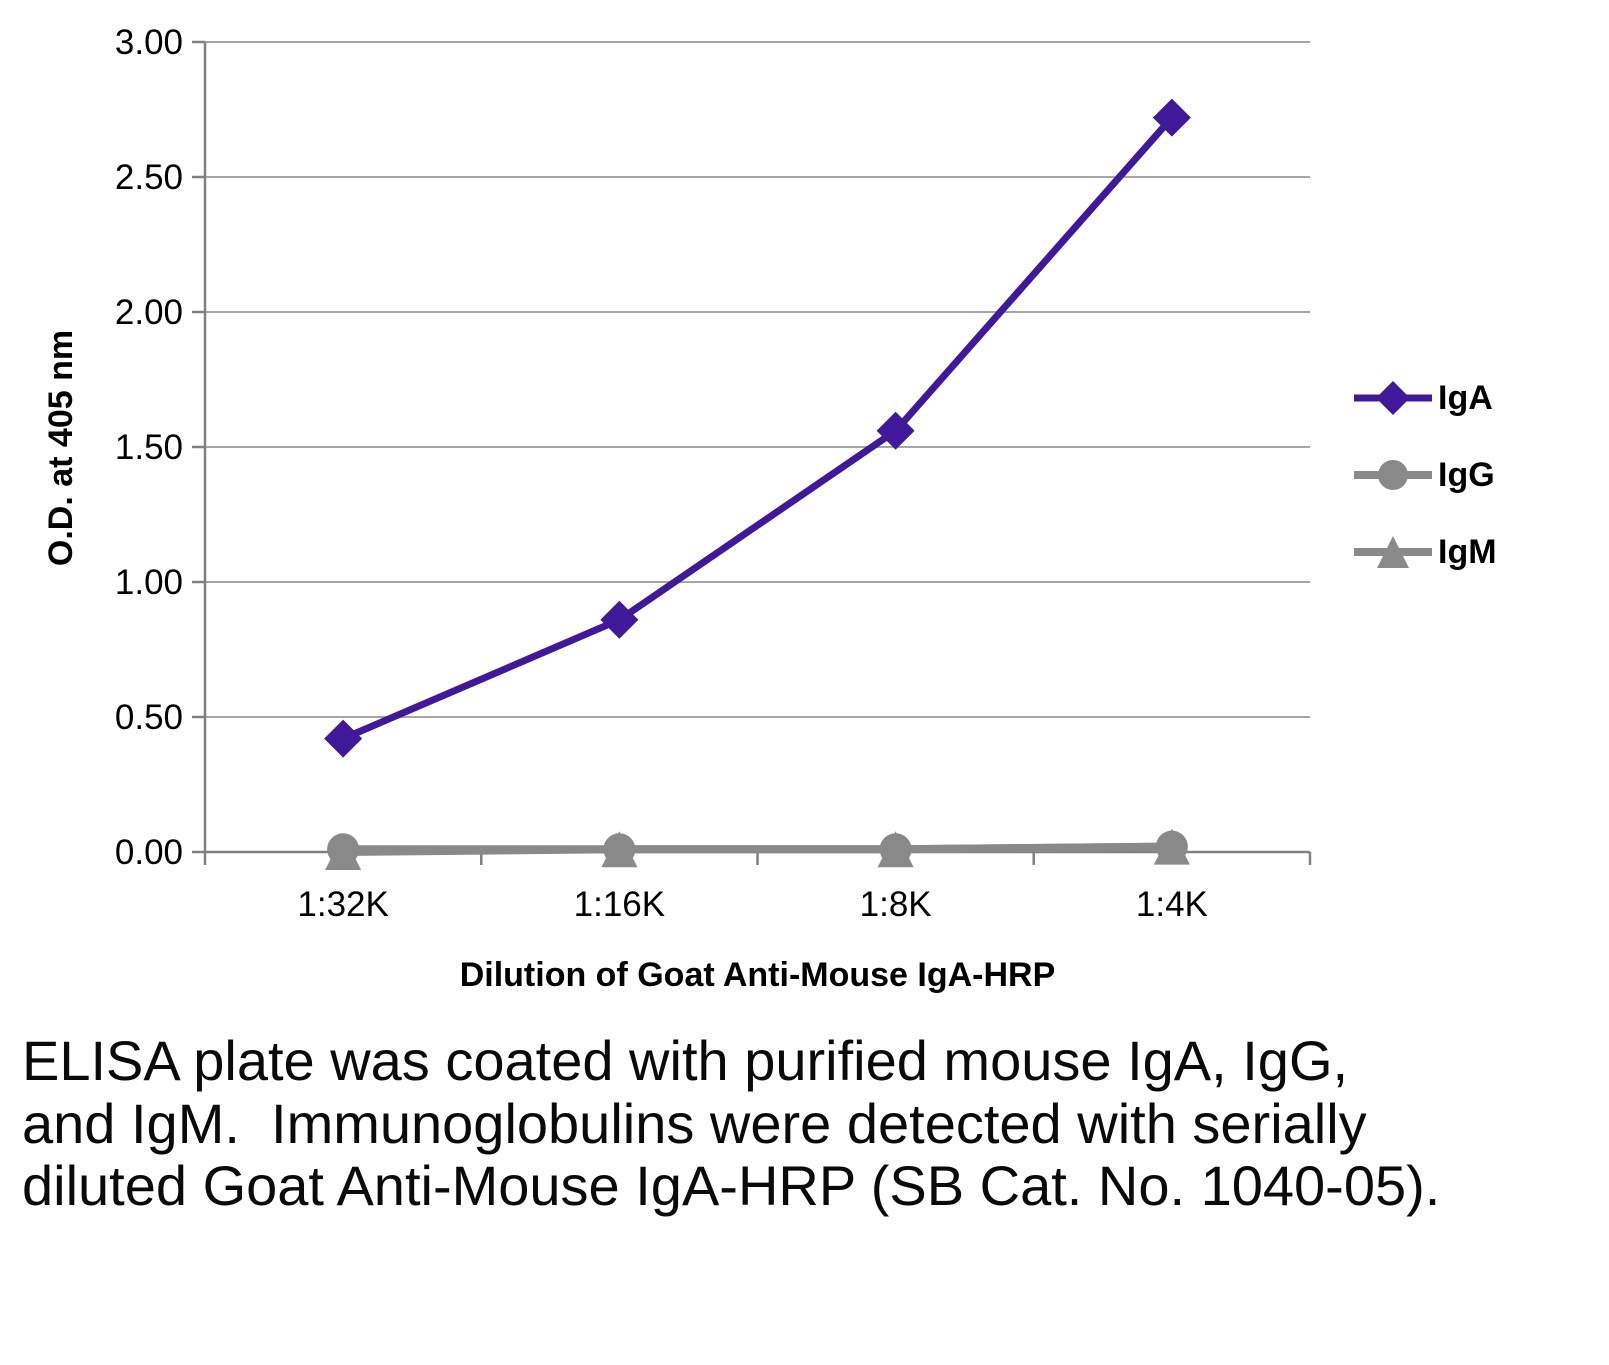 The width and height of the screenshot is (1609, 1365). Describe the element at coordinates (149, 582) in the screenshot. I see `y-tick-label: 1.00` at that location.